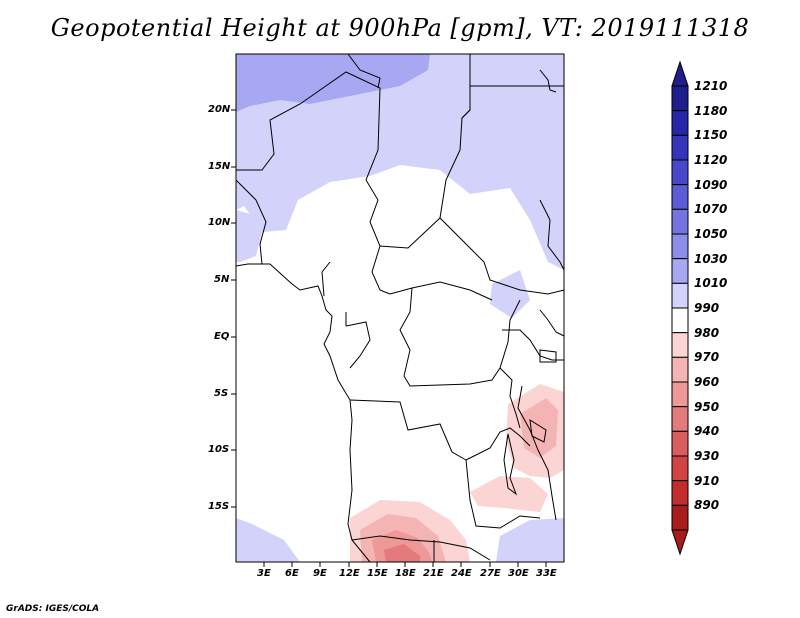 The image size is (800, 618). What do you see at coordinates (405, 573) in the screenshot?
I see `lon-label: 18E` at bounding box center [405, 573].